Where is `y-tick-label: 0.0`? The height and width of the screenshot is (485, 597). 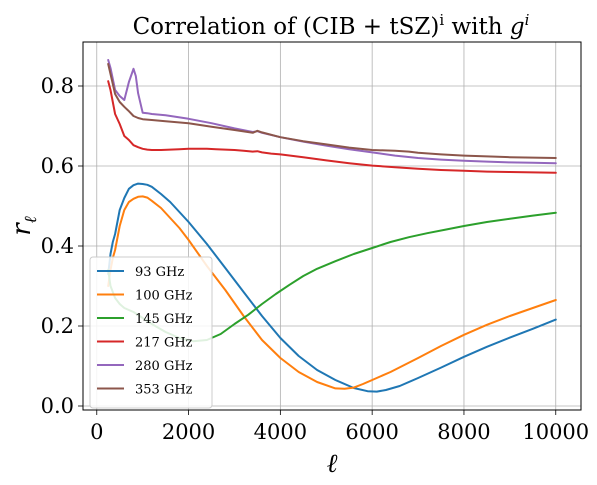 y-tick-label: 0.0 is located at coordinates (57, 406).